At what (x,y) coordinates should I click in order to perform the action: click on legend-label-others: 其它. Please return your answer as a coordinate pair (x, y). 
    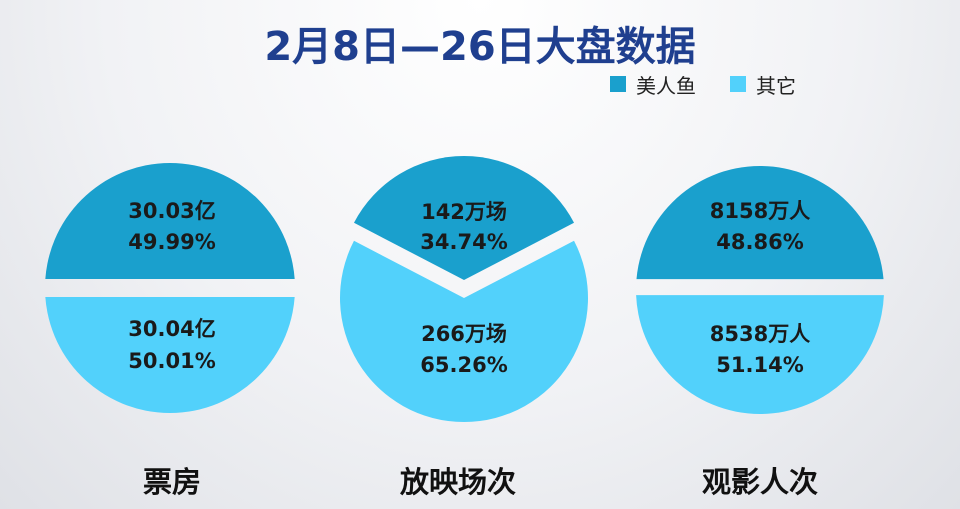
    Looking at the image, I should click on (776, 85).